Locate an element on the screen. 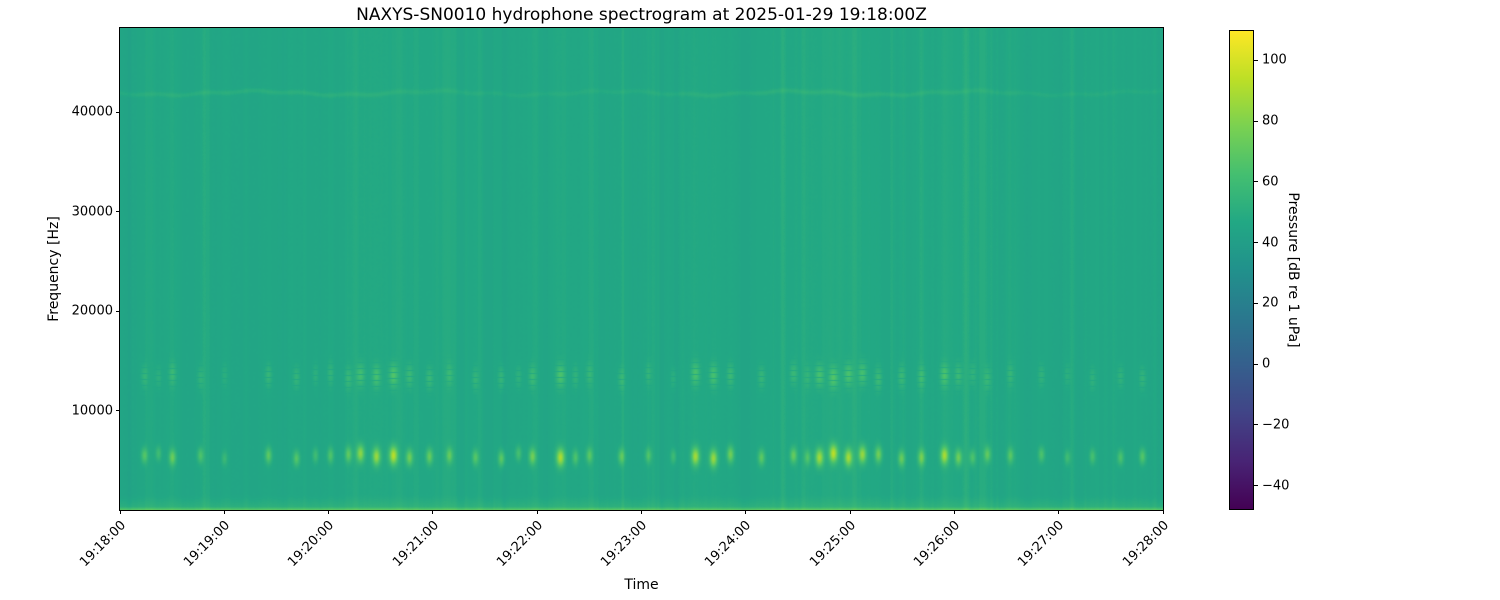 Image resolution: width=1500 pixels, height=600 pixels. y-tick-label: 20000 is located at coordinates (92, 311).